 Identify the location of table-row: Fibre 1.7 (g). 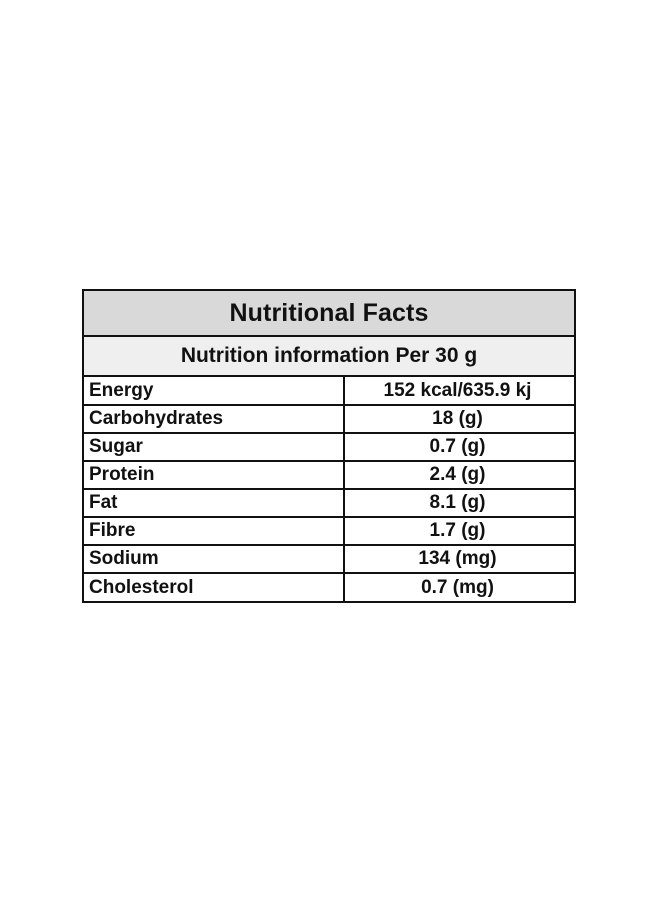
(329, 531).